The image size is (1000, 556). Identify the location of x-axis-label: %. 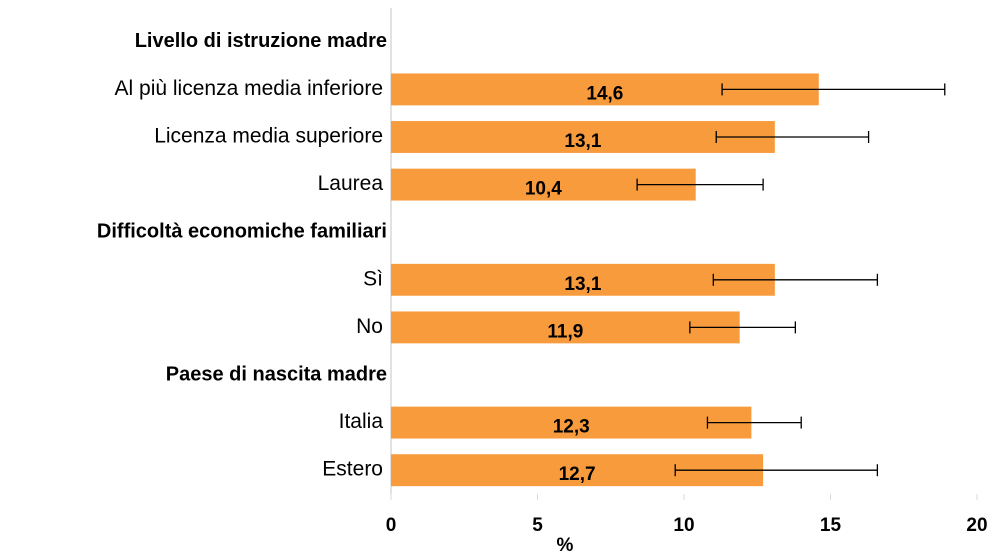
(565, 545).